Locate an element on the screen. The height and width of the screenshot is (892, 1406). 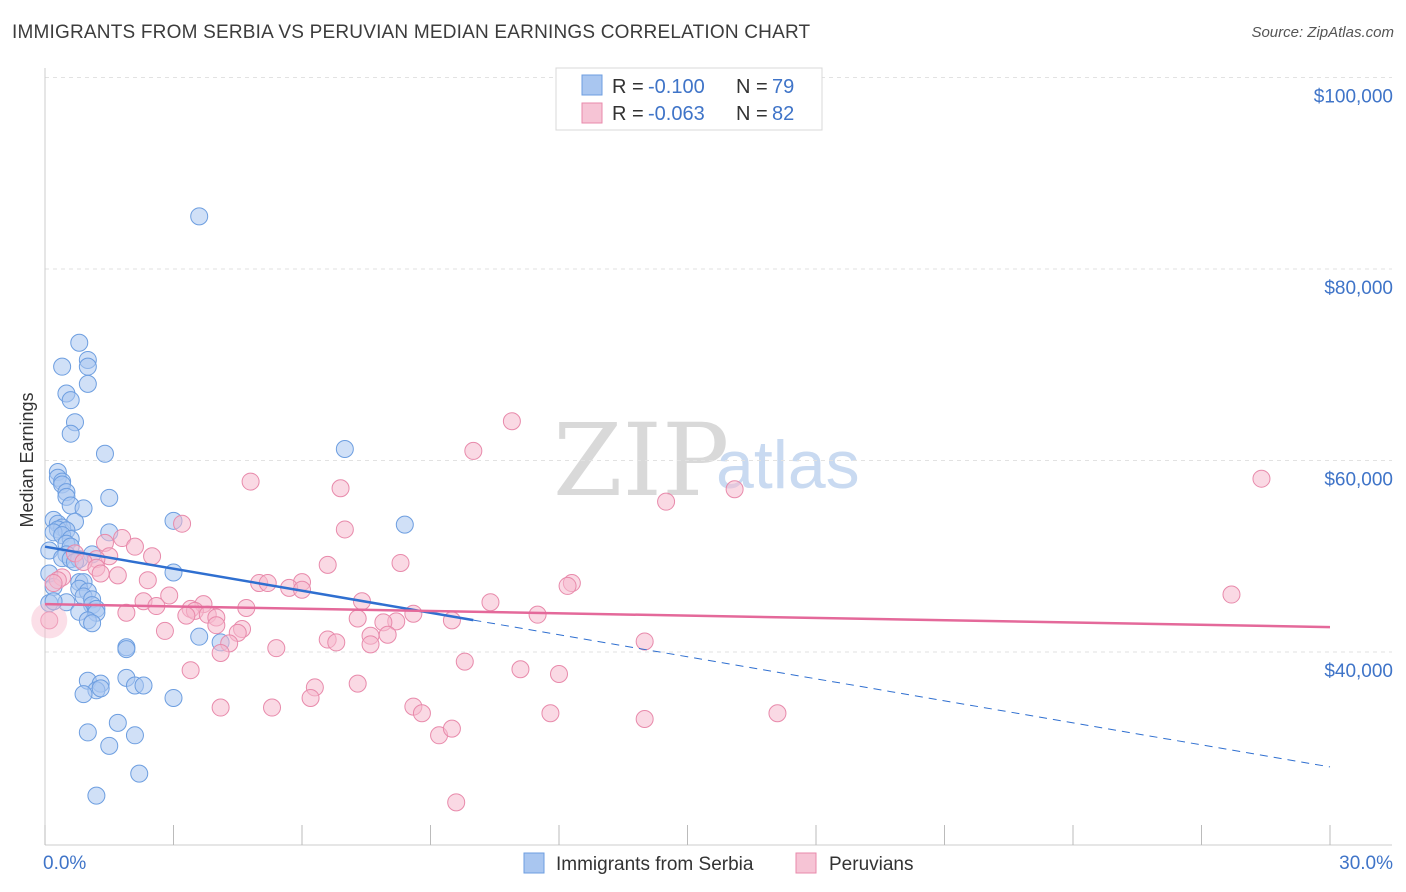
peru-point-large is located at coordinates (49, 620).